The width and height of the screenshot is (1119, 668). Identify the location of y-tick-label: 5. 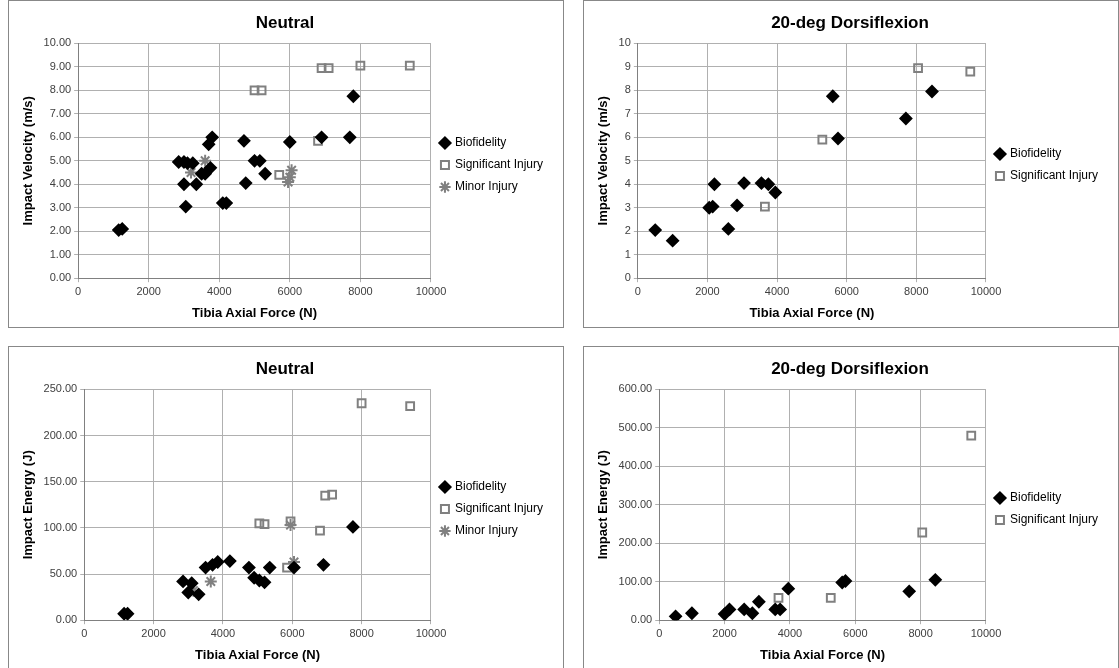
(627, 159).